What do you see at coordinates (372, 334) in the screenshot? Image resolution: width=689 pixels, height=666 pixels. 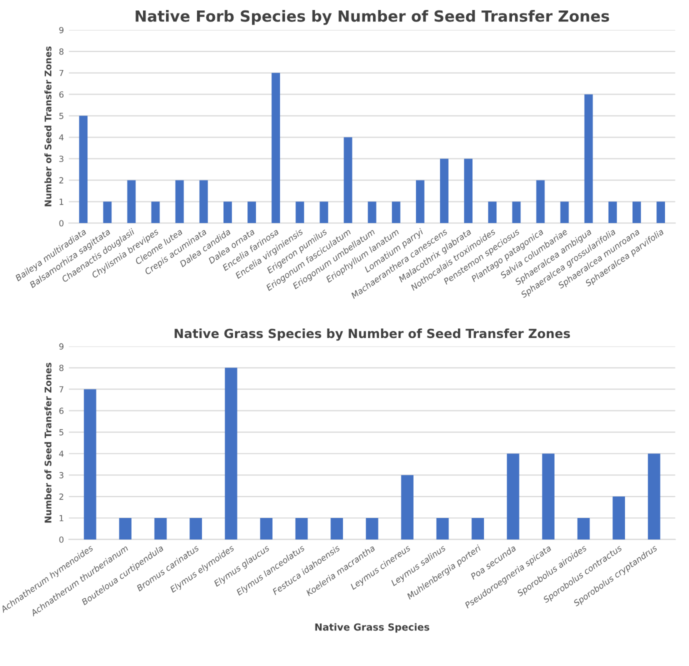 I see `chart-title: Native Grass Species by Number of Seed Transfer Zones` at bounding box center [372, 334].